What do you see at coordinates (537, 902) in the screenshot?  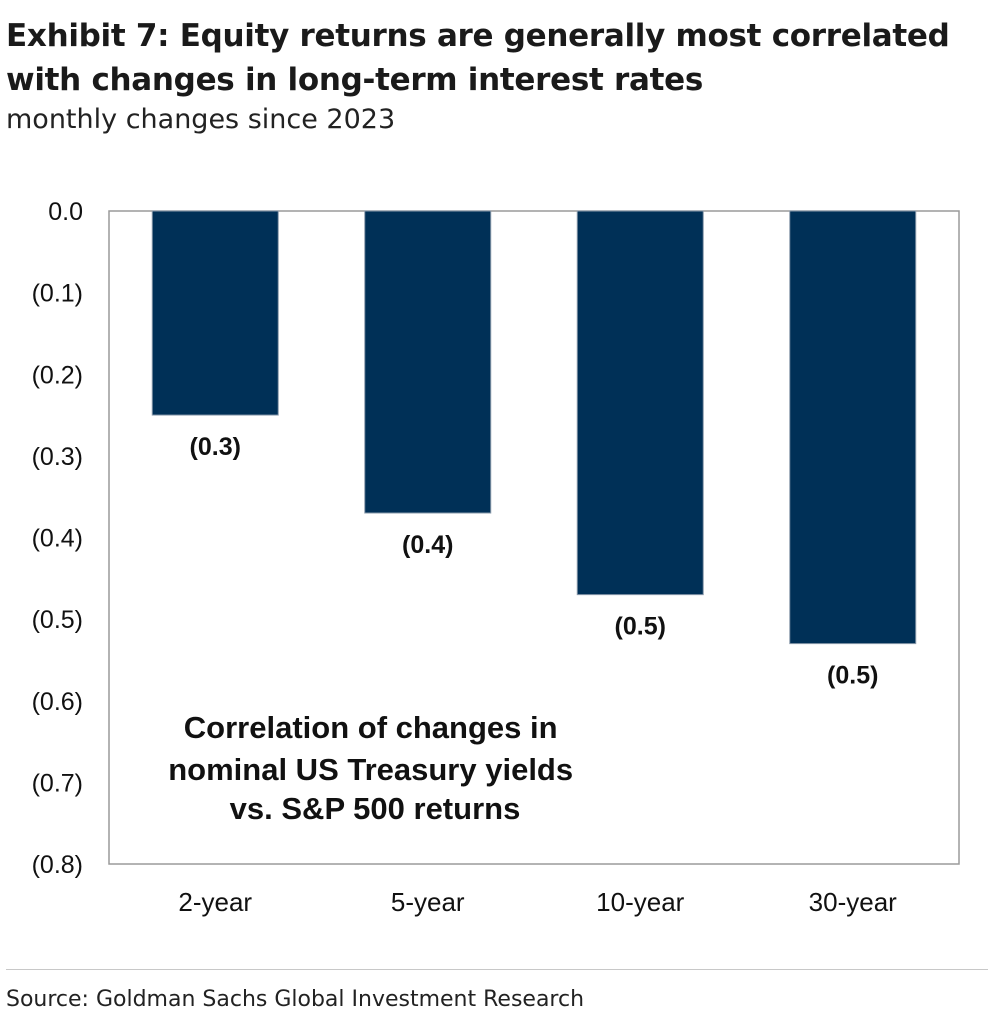 I see `x-axis-tick-labels: 2-year 5-year 10-year 30-year` at bounding box center [537, 902].